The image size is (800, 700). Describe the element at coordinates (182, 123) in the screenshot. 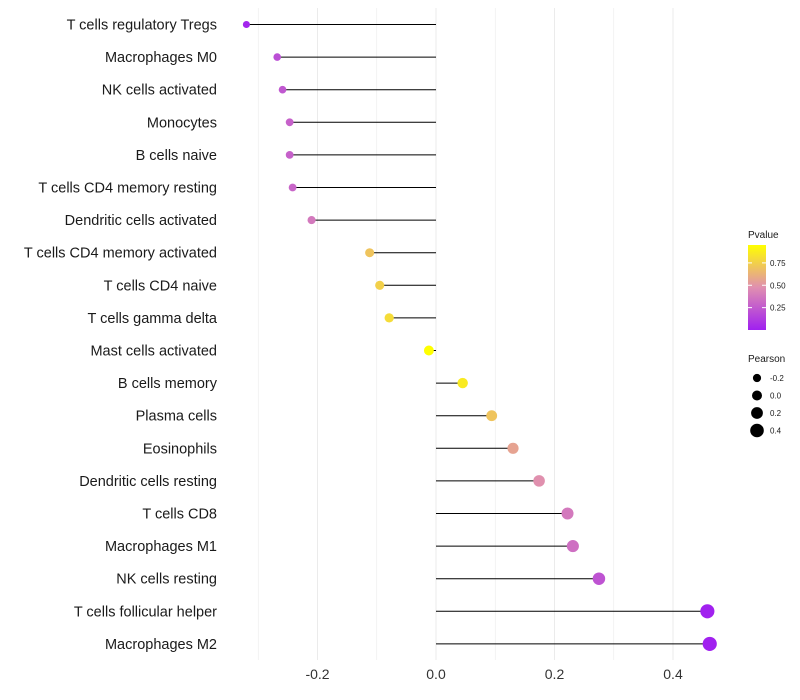

I see `category-label: Monocytes` at that location.